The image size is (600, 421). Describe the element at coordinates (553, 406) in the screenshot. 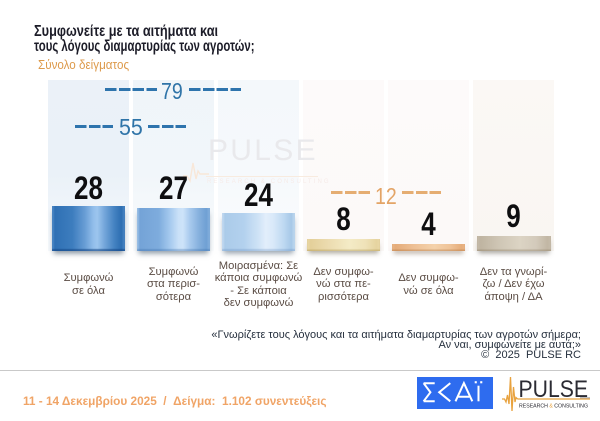

I see `svg-text: RESEARCH & CONSULTING` at that location.